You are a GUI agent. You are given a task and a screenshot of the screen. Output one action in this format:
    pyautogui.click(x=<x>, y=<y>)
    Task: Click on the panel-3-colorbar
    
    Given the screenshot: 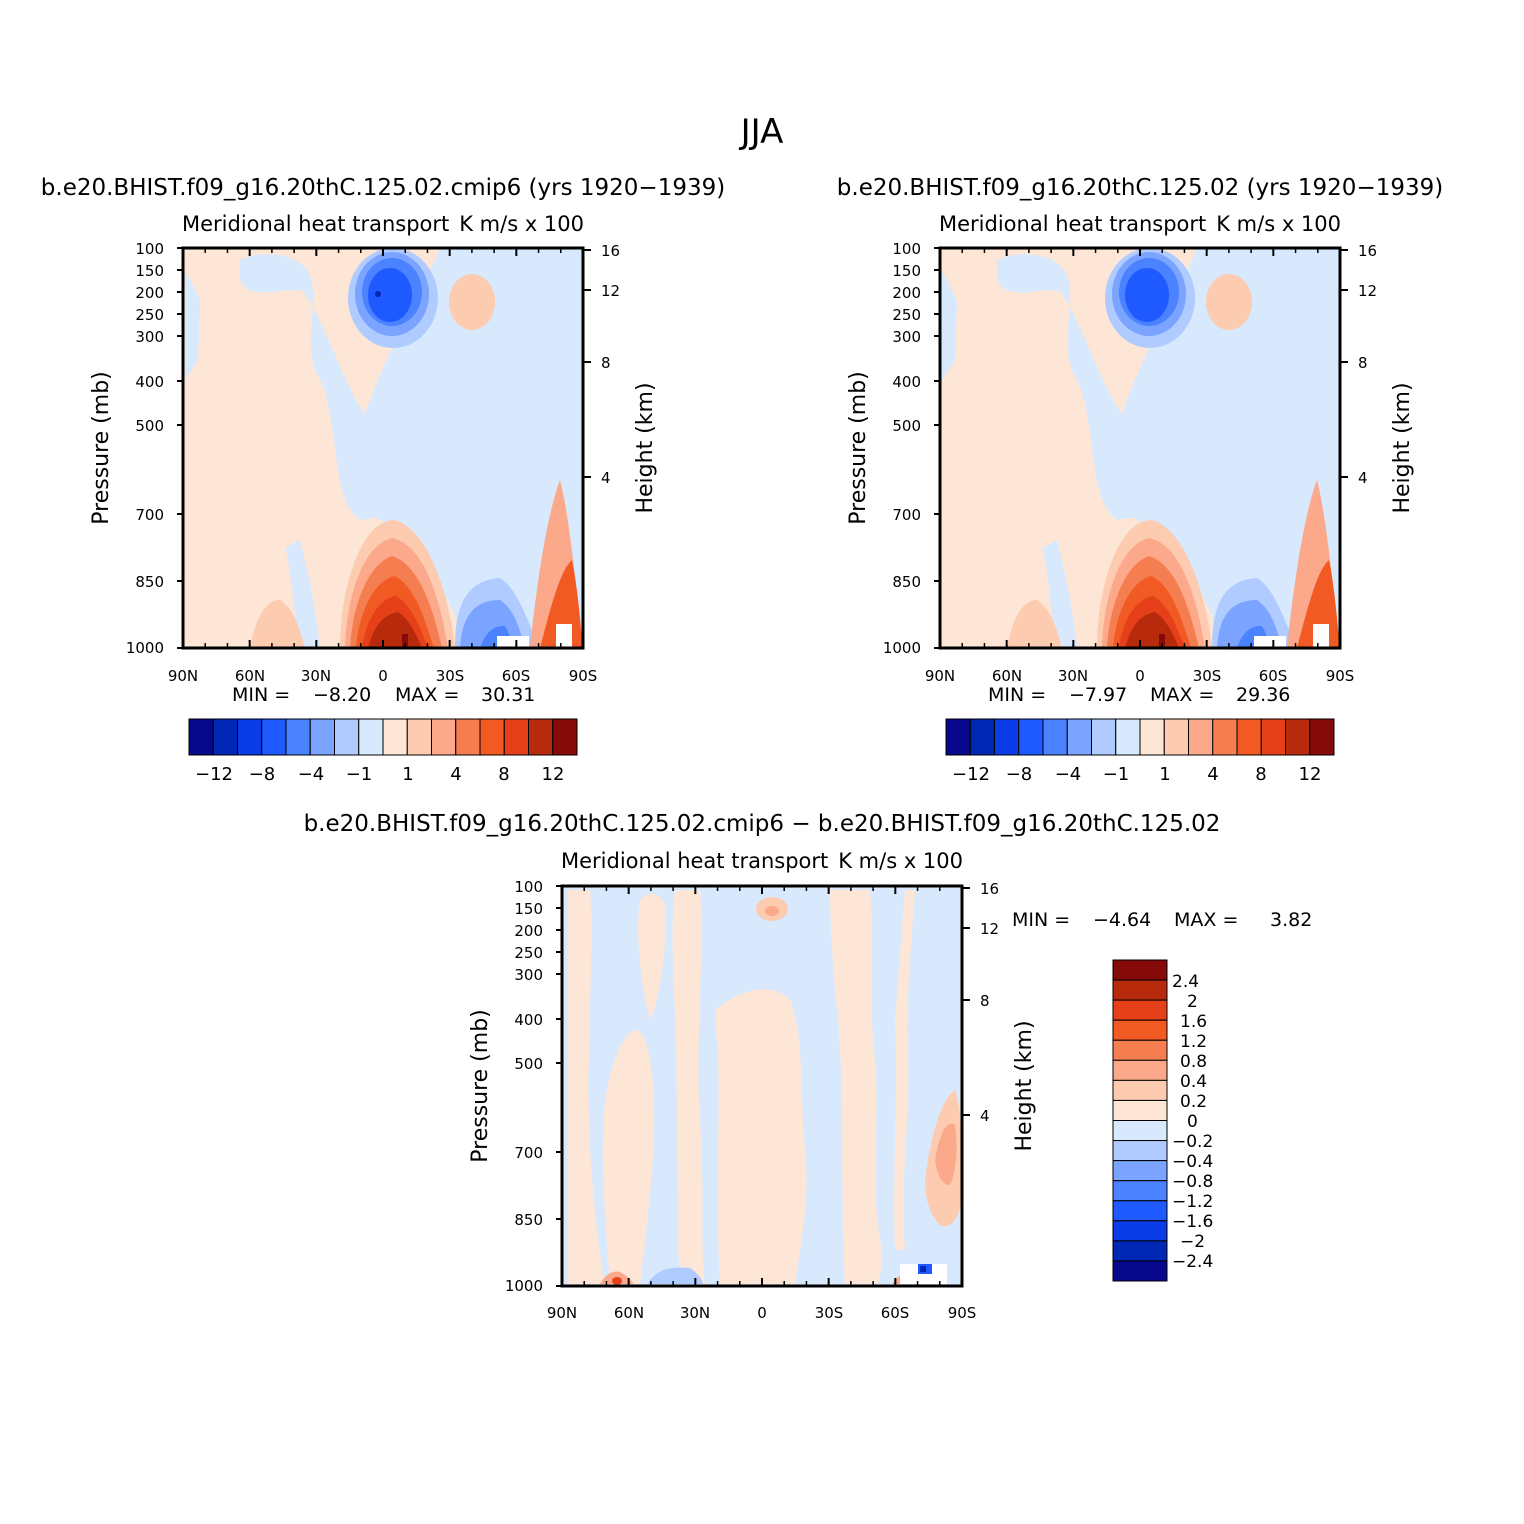 What is the action you would take?
    pyautogui.click(x=1140, y=1120)
    